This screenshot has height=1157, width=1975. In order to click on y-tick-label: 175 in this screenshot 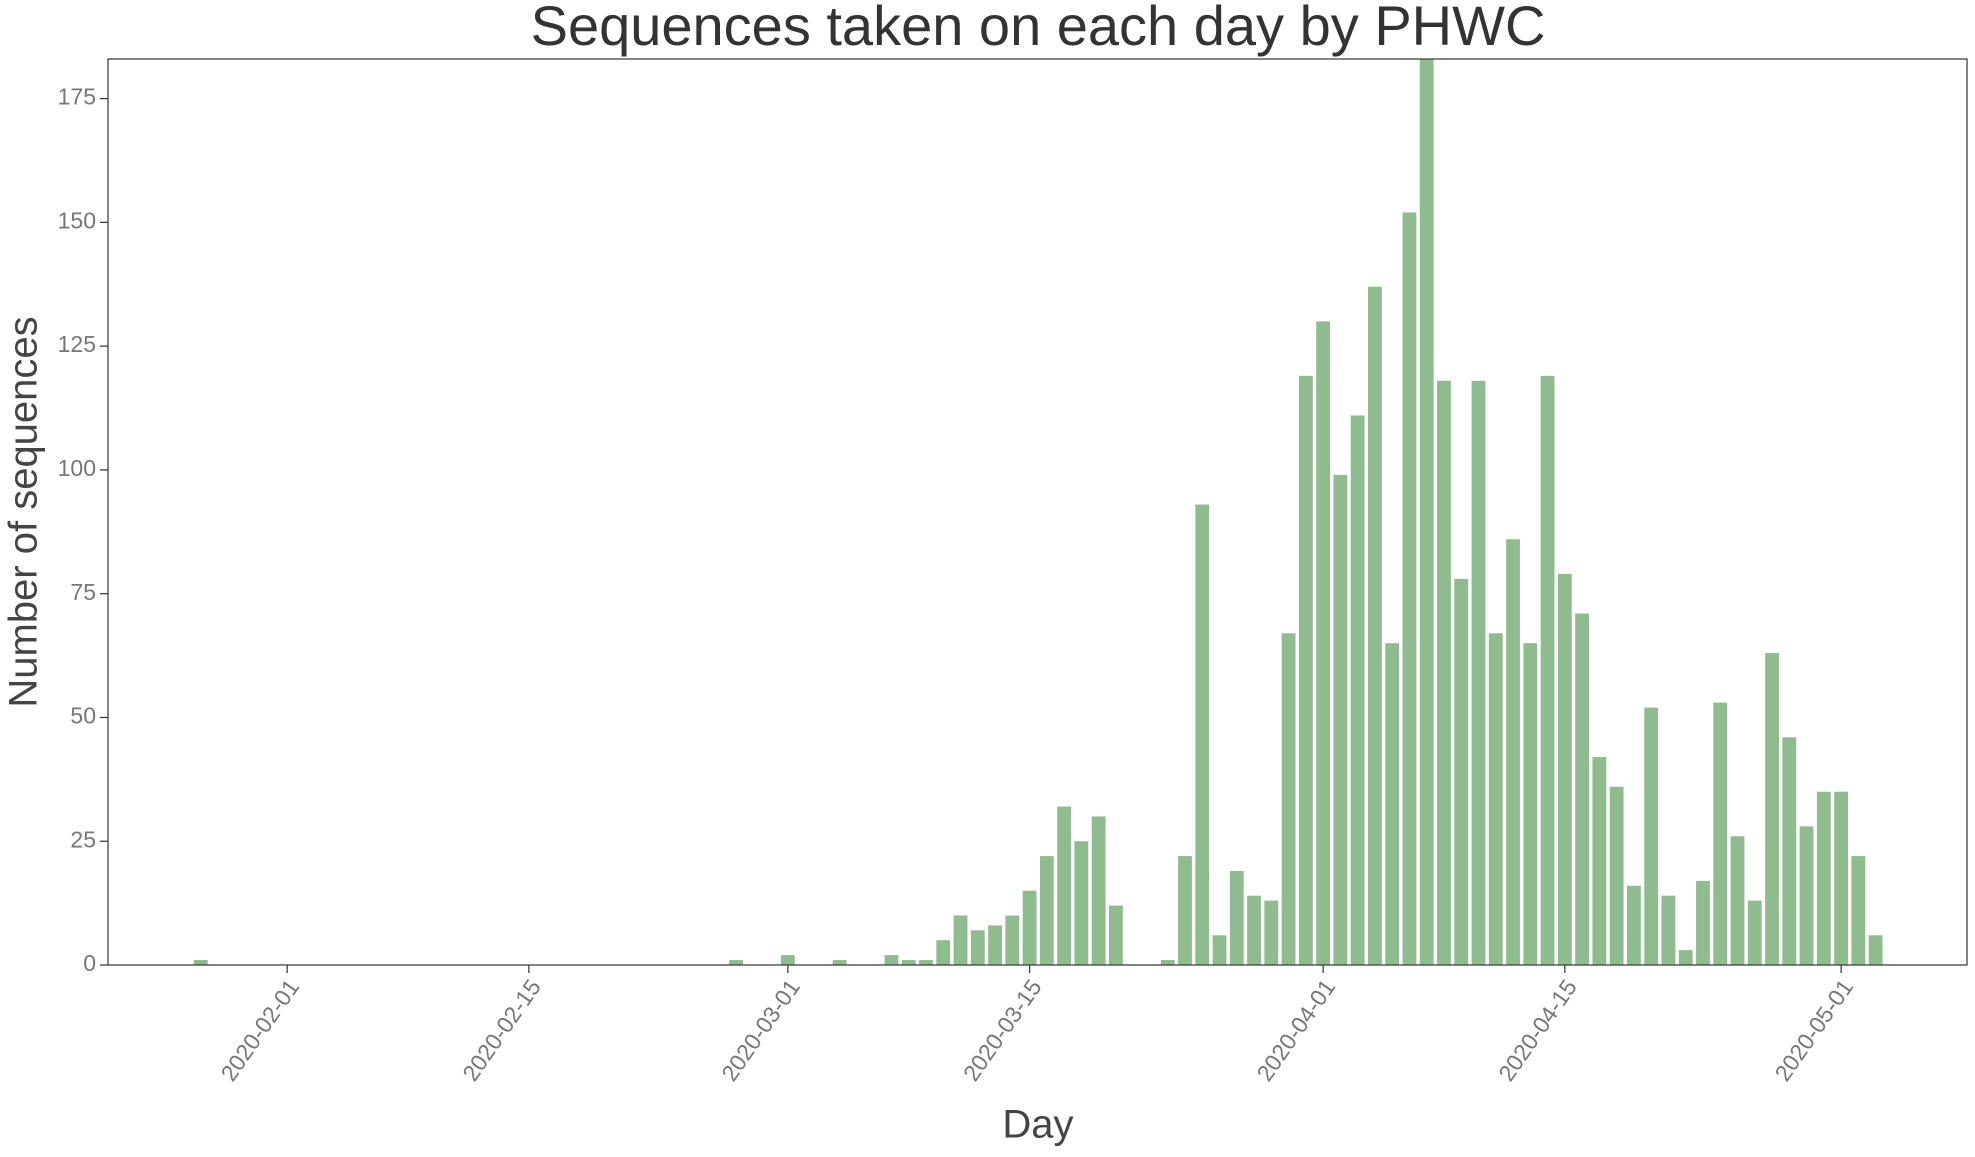, I will do `click(77, 97)`.